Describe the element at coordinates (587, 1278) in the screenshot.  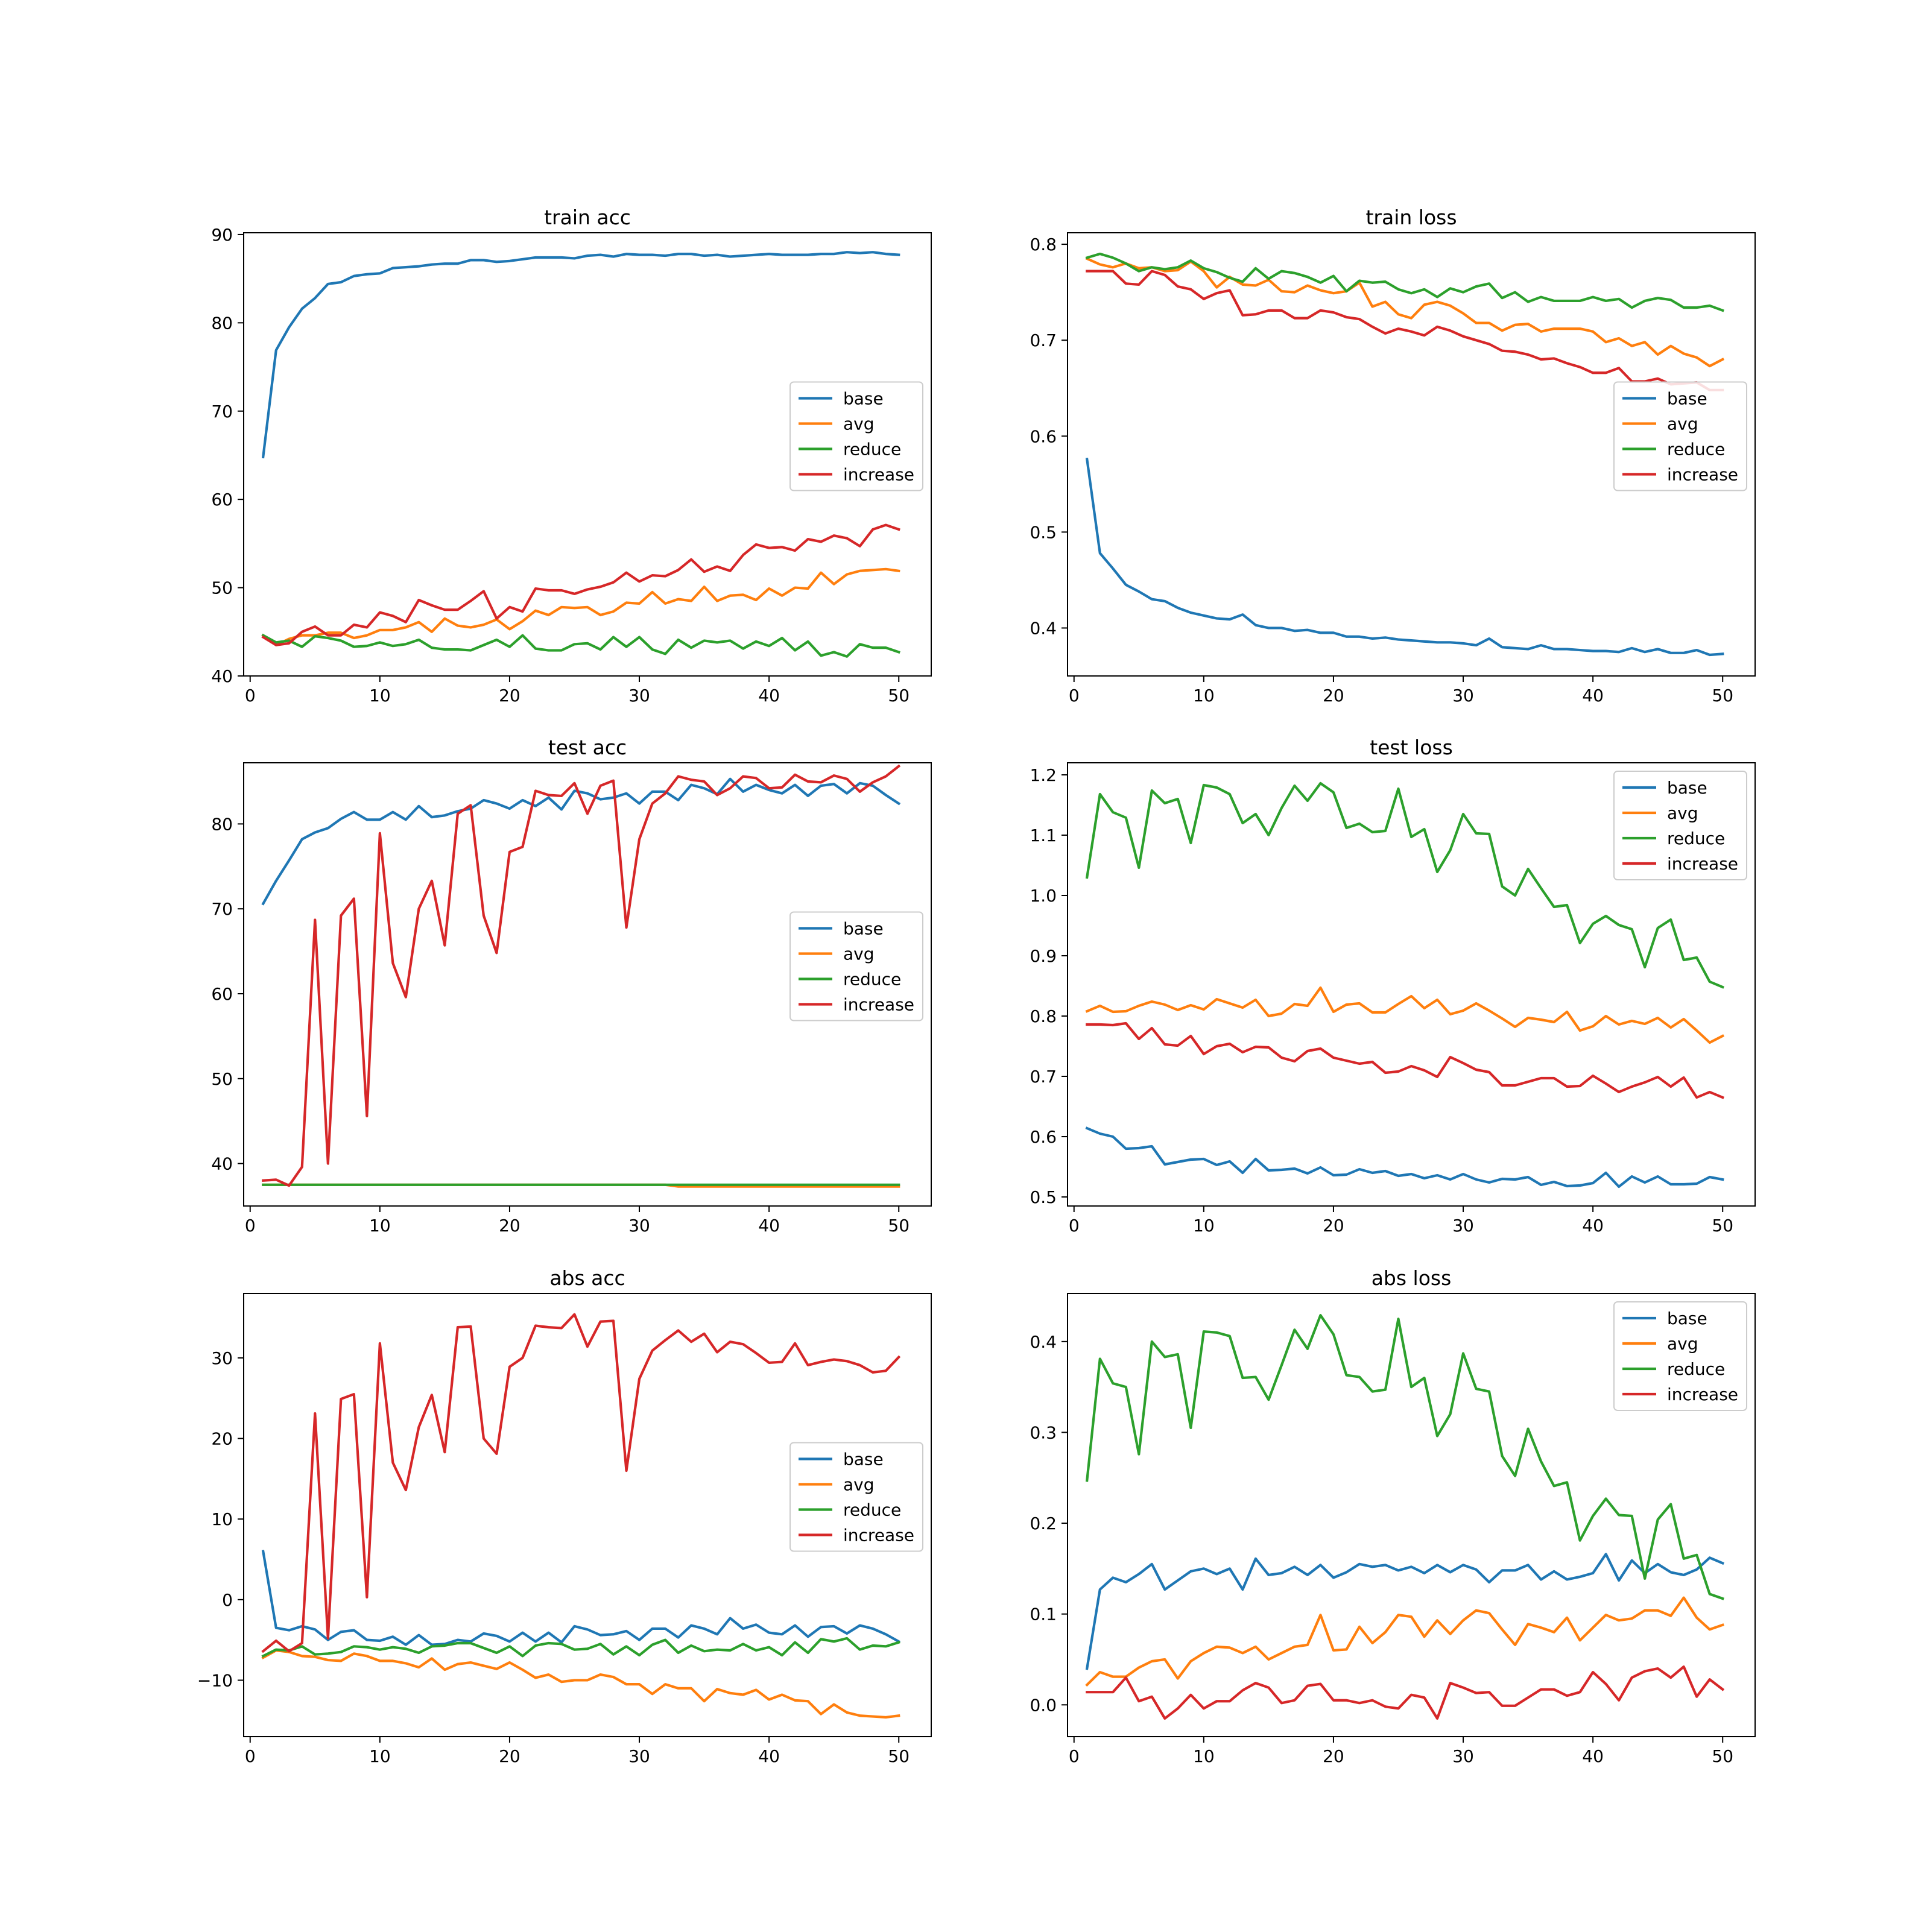
I see `chart-title: abs acc` at that location.